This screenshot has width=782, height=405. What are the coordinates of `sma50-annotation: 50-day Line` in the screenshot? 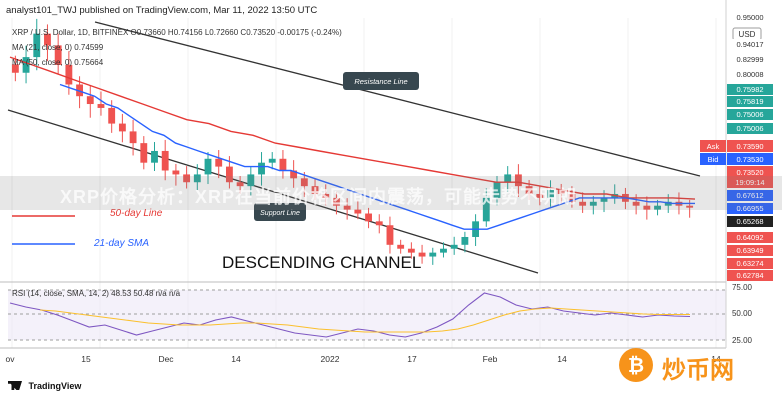 It's located at (136, 213).